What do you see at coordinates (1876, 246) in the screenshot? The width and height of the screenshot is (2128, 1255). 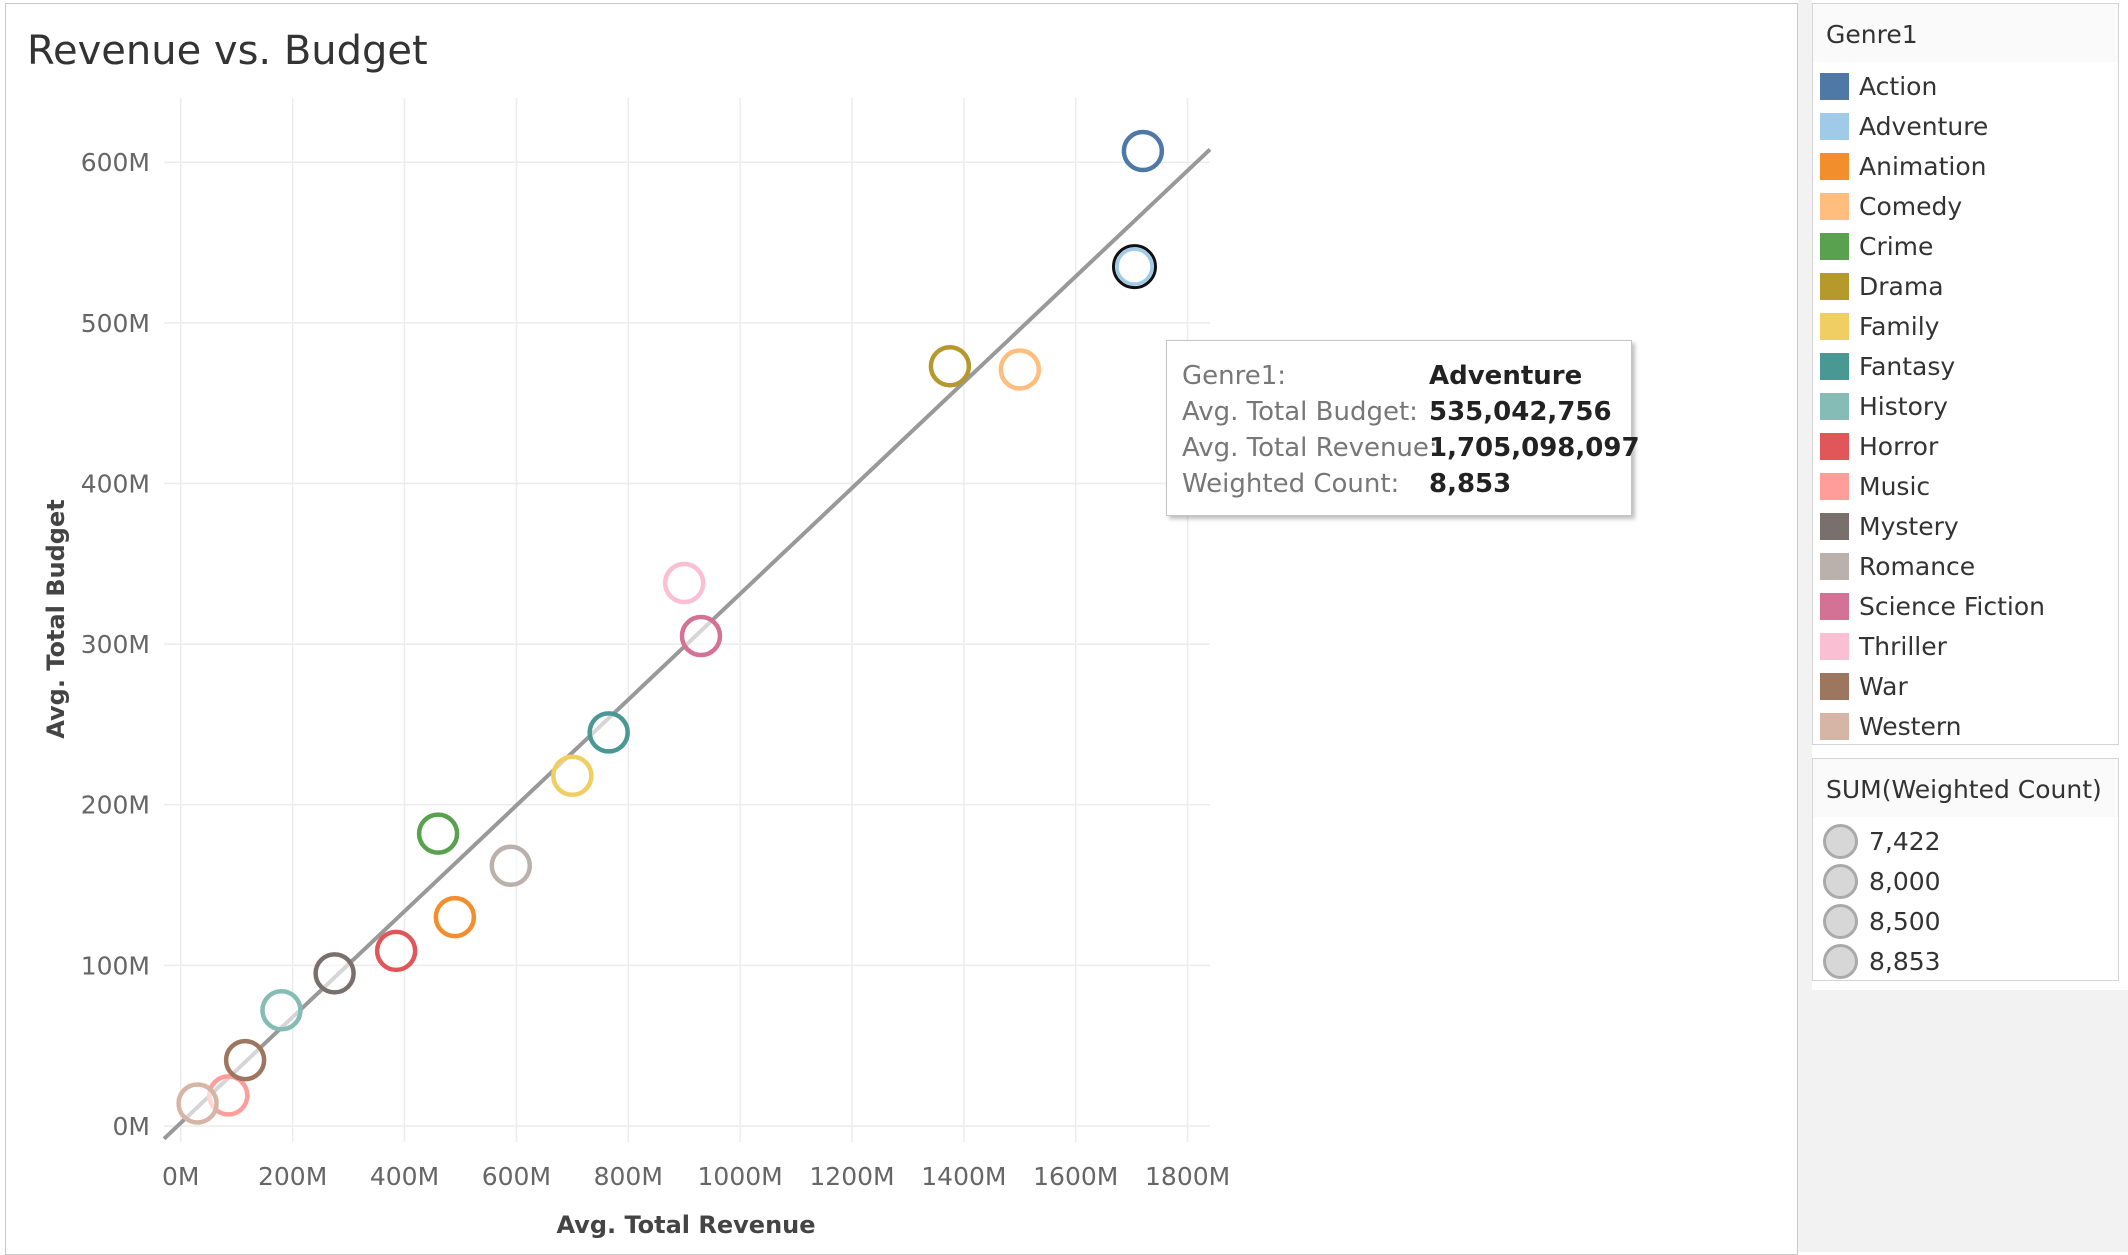 I see `legend-item-crime: Crime` at bounding box center [1876, 246].